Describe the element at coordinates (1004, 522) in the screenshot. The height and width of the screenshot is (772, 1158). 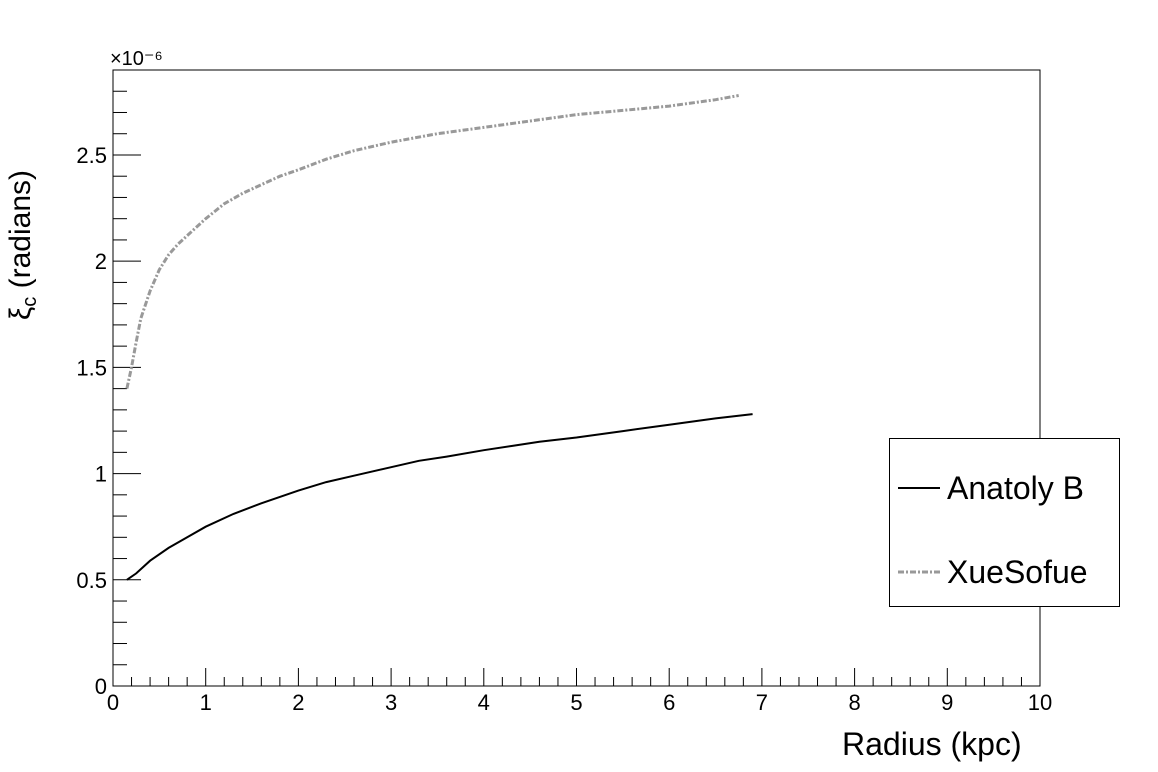
I see `legend: Anatoly B XueSofue` at that location.